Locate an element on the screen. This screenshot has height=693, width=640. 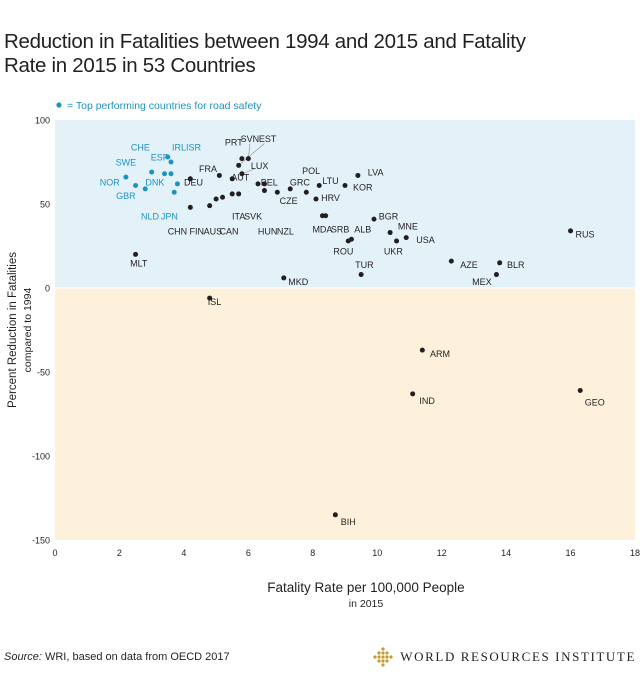
label-aus: AUS is located at coordinates (213, 231).